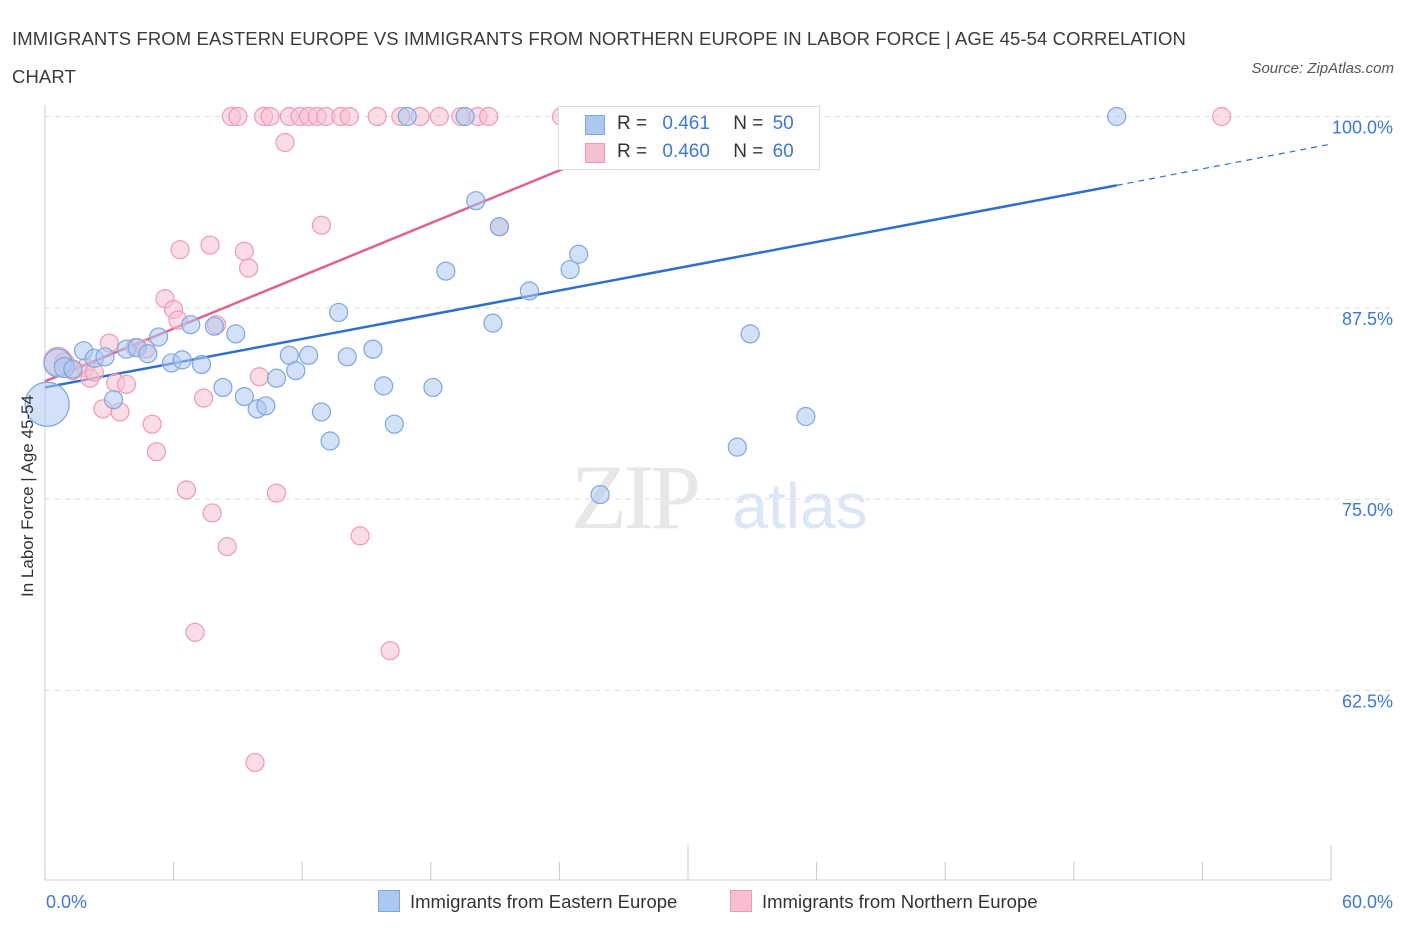 This screenshot has width=1406, height=930. What do you see at coordinates (689, 138) in the screenshot?
I see `correlation-legend: R = 0.461 N = 50 R = 0.460 N = 60` at bounding box center [689, 138].